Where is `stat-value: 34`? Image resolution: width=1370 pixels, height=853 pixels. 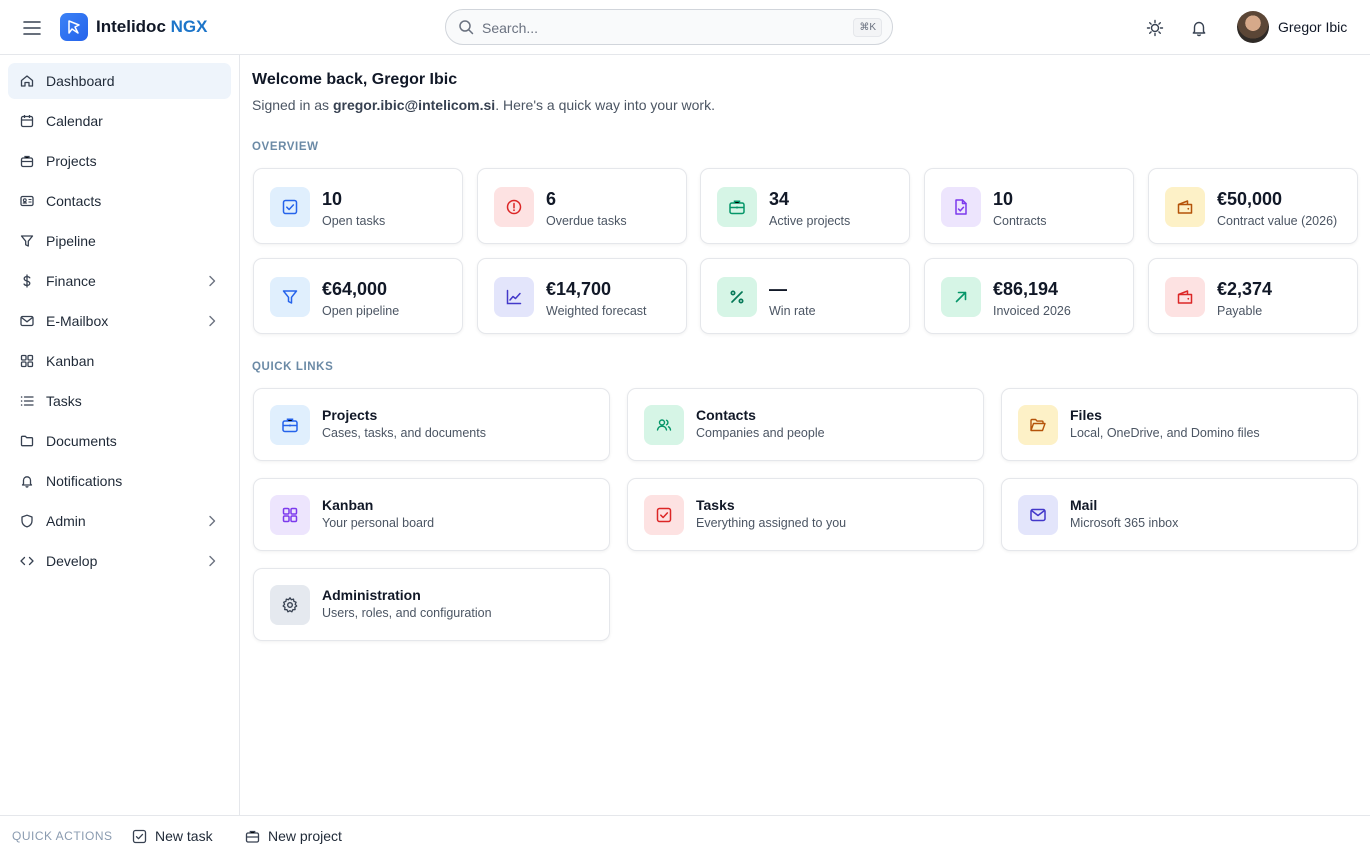
stat-value: 34 is located at coordinates (779, 199).